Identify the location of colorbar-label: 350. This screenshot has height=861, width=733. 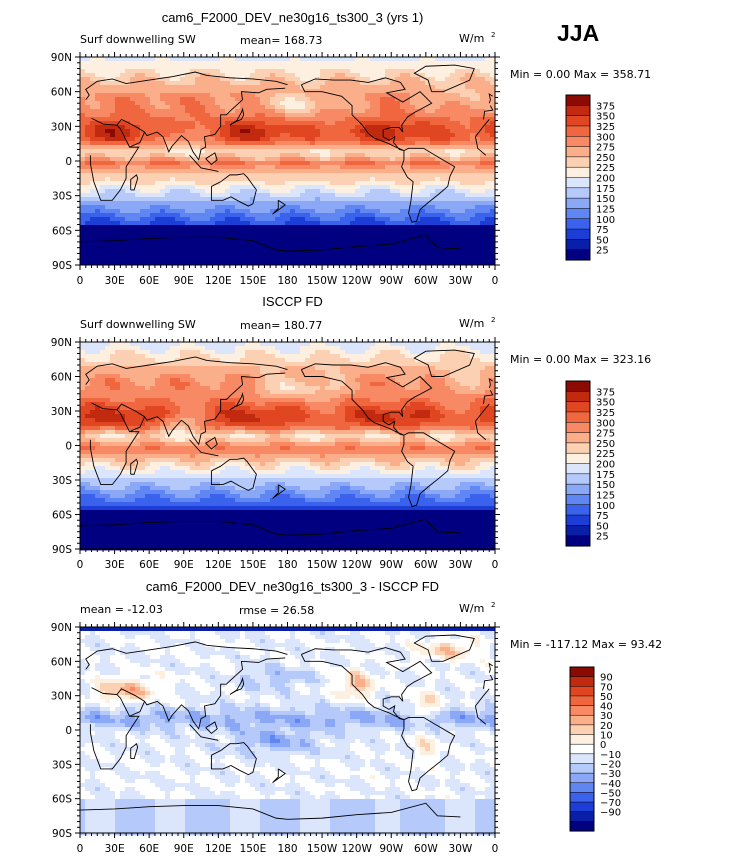
(605, 117).